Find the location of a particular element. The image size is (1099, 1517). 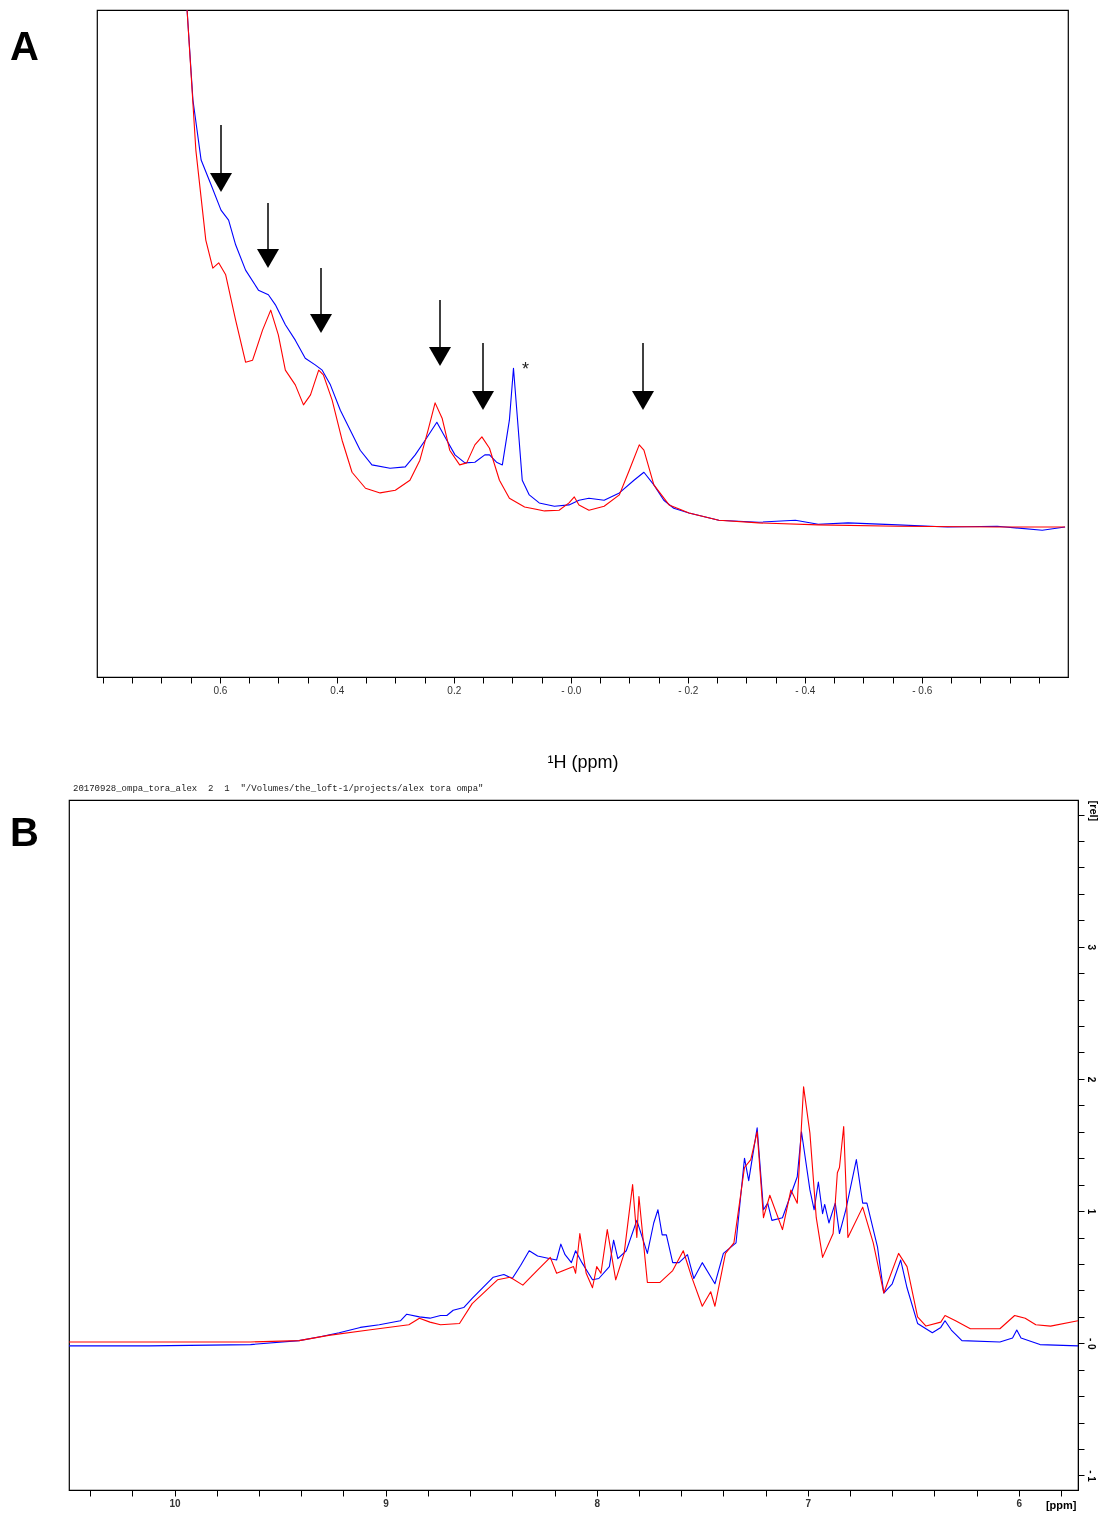

chart-title: B is located at coordinates (24, 832).